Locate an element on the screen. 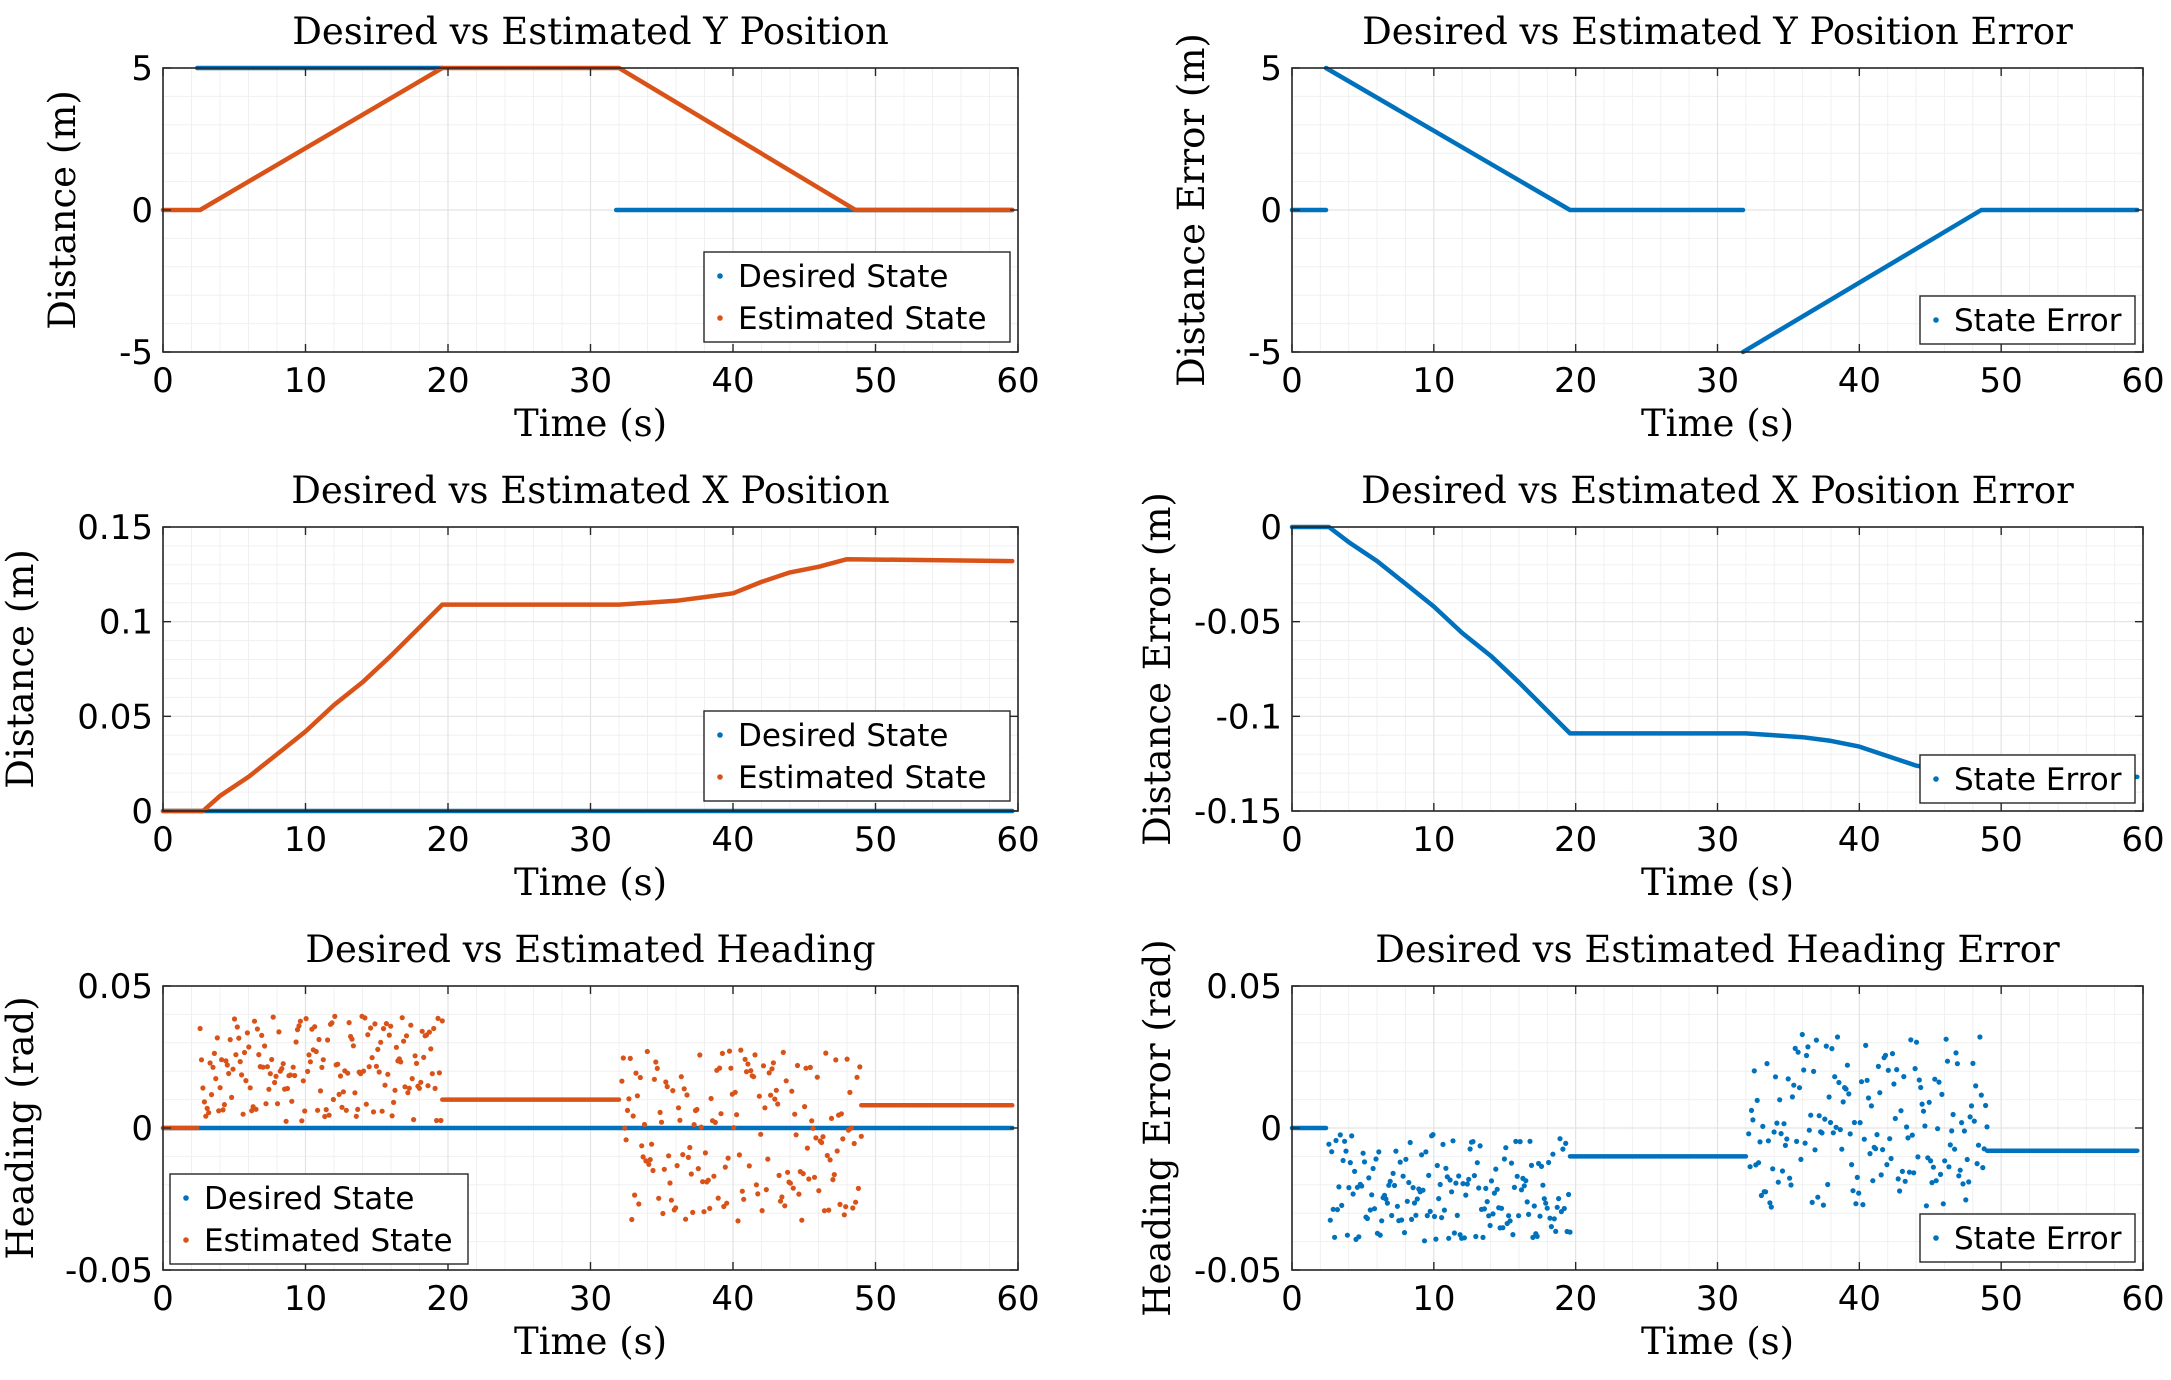 The height and width of the screenshot is (1380, 2171). x-tick-label: 0 is located at coordinates (1292, 381).